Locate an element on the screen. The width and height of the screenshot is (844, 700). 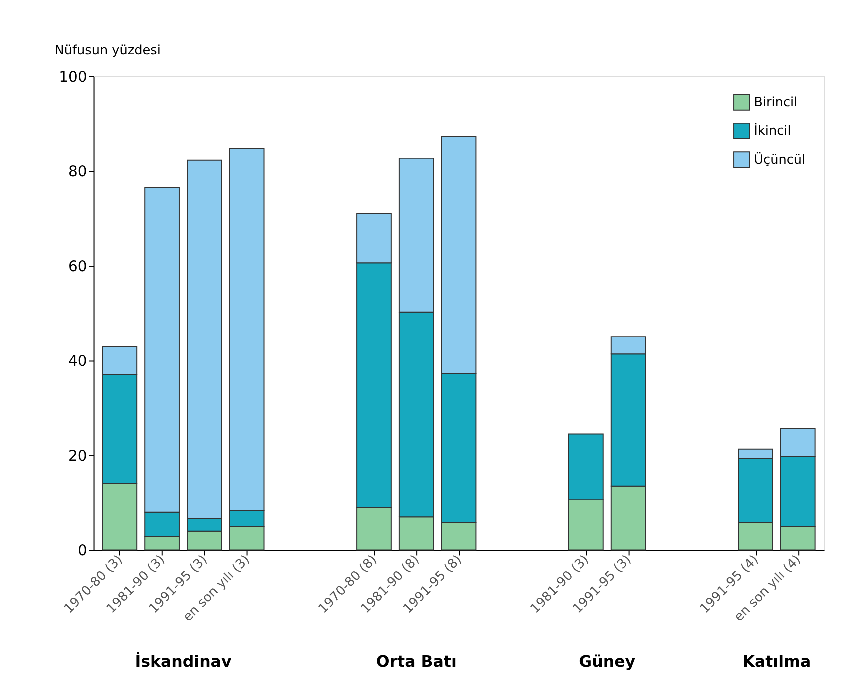
y-tick-label: 60 is located at coordinates (78, 267).